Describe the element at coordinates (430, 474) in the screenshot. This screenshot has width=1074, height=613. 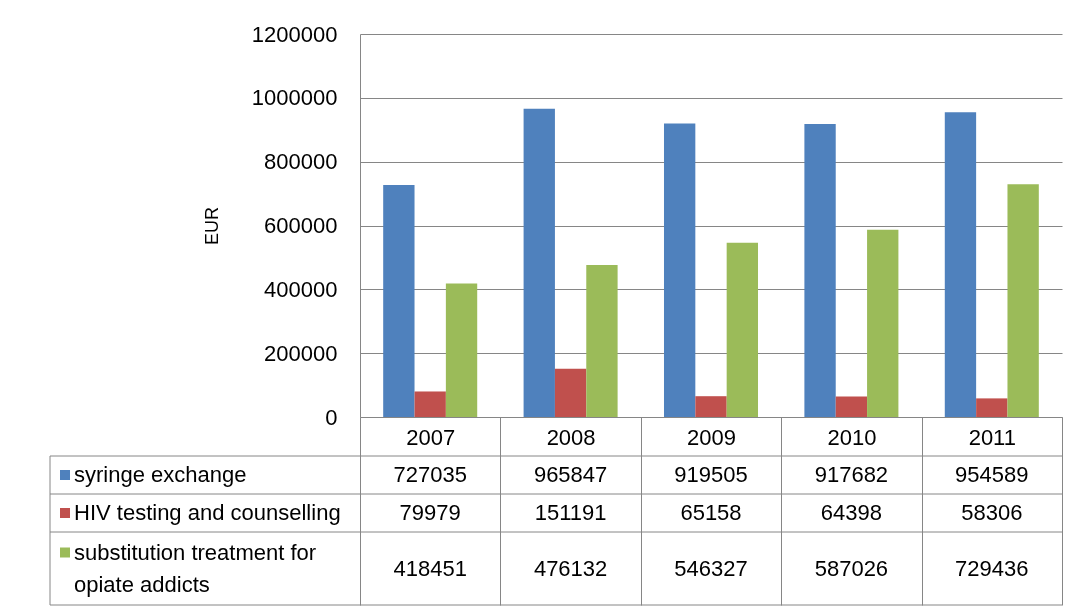
I see `data-label: 727035` at that location.